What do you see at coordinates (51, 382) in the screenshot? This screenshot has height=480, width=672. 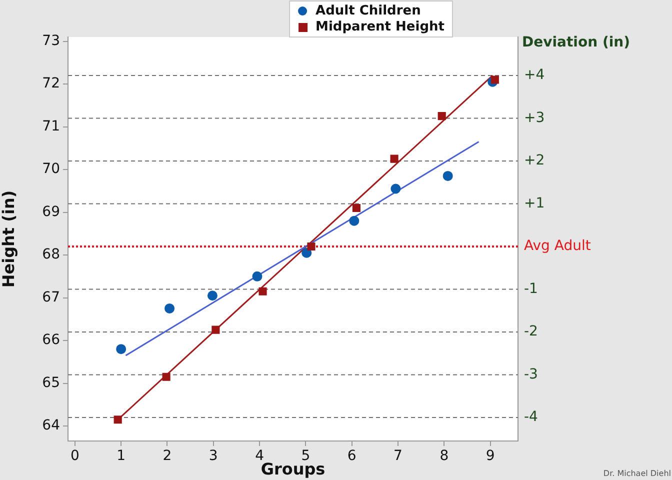 I see `y-tick-label: 65` at bounding box center [51, 382].